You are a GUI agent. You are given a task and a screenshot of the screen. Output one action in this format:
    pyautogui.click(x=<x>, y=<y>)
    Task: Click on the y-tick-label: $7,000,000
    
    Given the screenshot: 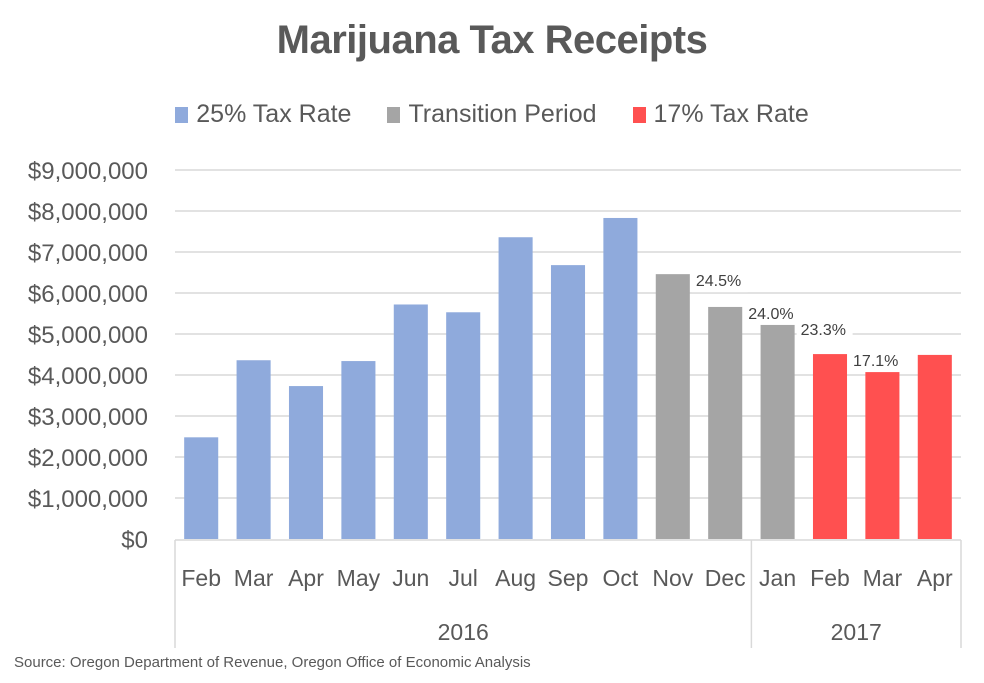 What is the action you would take?
    pyautogui.click(x=88, y=253)
    